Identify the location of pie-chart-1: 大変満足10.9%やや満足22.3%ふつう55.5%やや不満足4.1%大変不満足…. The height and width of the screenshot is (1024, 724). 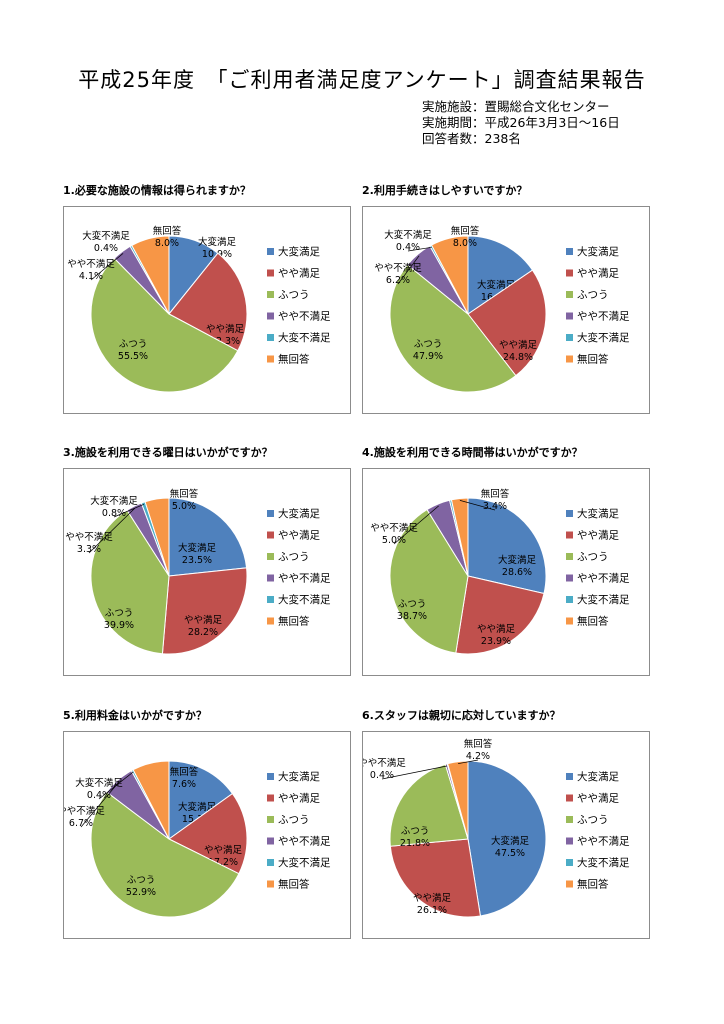
(199, 309).